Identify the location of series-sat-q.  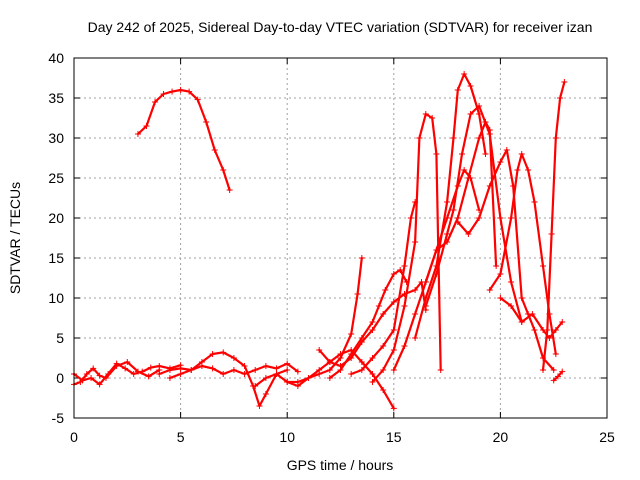
(522, 254).